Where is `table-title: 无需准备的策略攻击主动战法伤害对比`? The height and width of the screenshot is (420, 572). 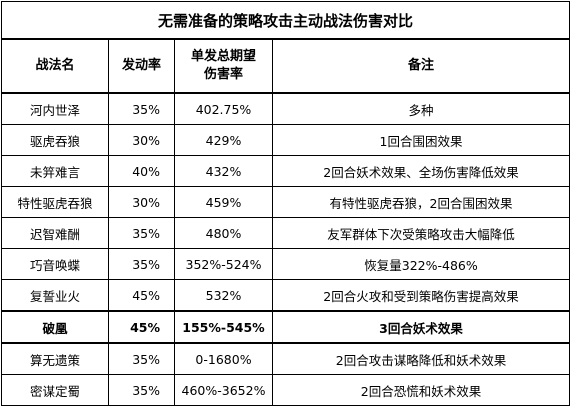
table-title: 无需准备的策略攻击主动战法伤害对比 is located at coordinates (285, 20).